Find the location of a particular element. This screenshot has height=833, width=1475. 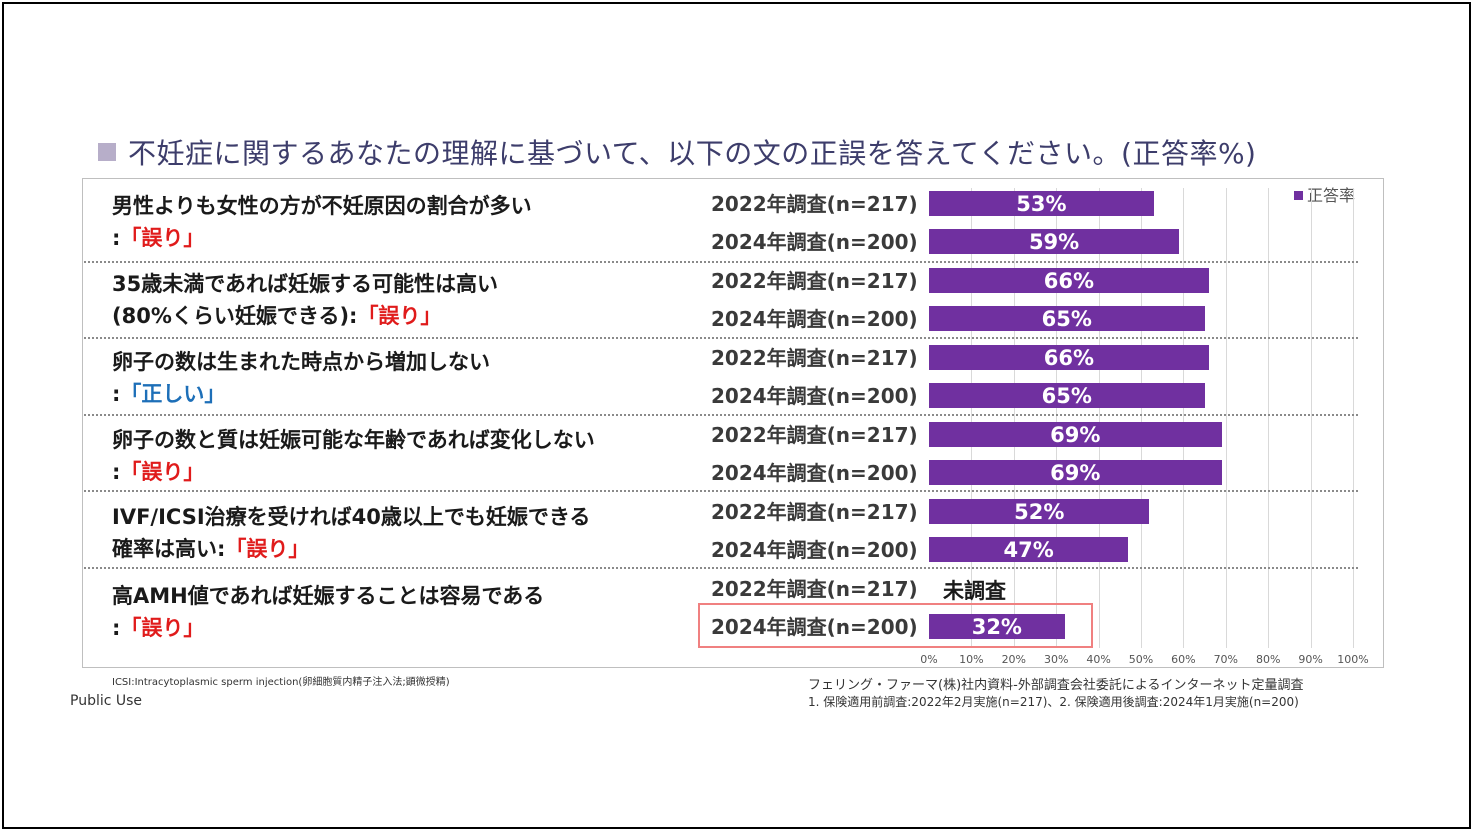

question-text: 卵子の数と質は妊娠可能な年齢であれば変化しない:「誤り」 is located at coordinates (353, 456).